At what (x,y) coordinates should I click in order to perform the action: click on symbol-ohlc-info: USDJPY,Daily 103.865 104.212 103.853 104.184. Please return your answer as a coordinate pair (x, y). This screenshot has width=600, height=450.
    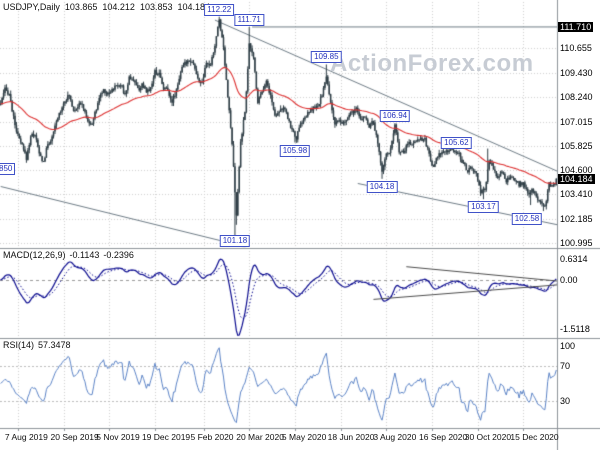
    Looking at the image, I should click on (109, 7).